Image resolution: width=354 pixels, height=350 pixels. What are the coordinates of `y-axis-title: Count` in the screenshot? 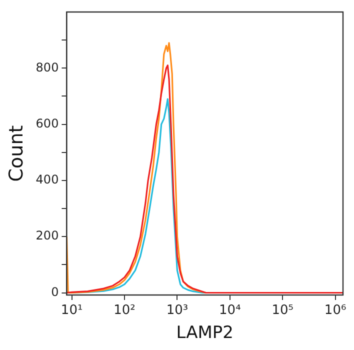 It's located at (16, 153).